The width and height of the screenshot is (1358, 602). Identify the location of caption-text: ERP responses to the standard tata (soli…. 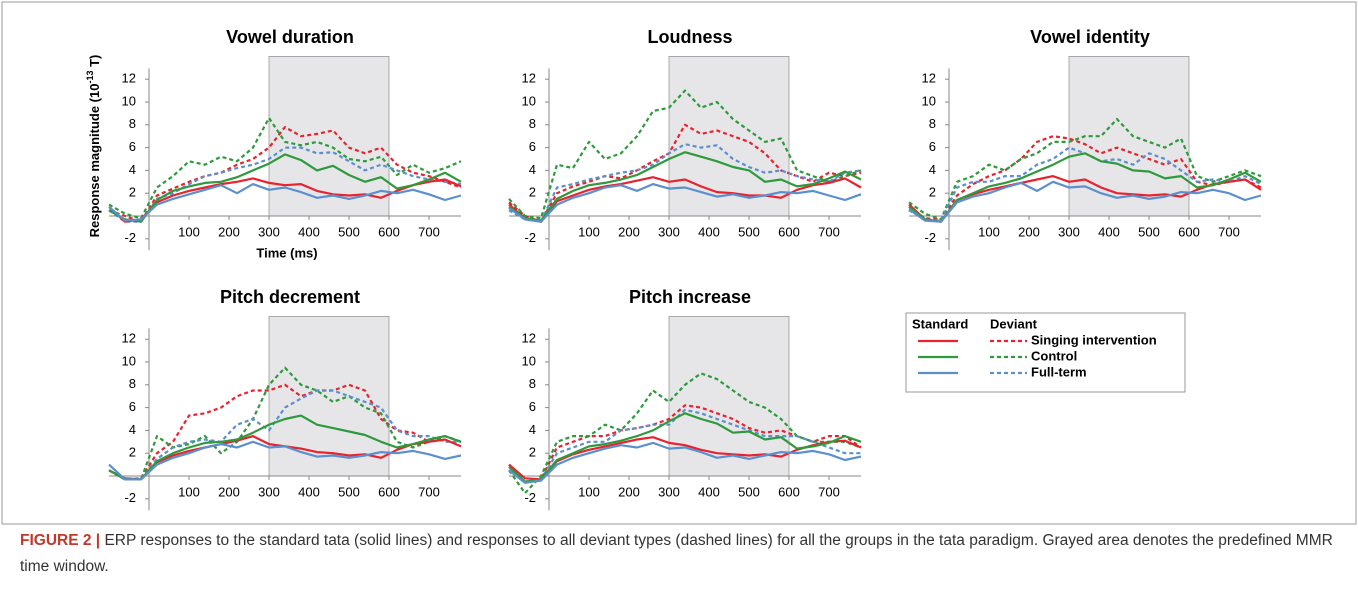
(676, 553).